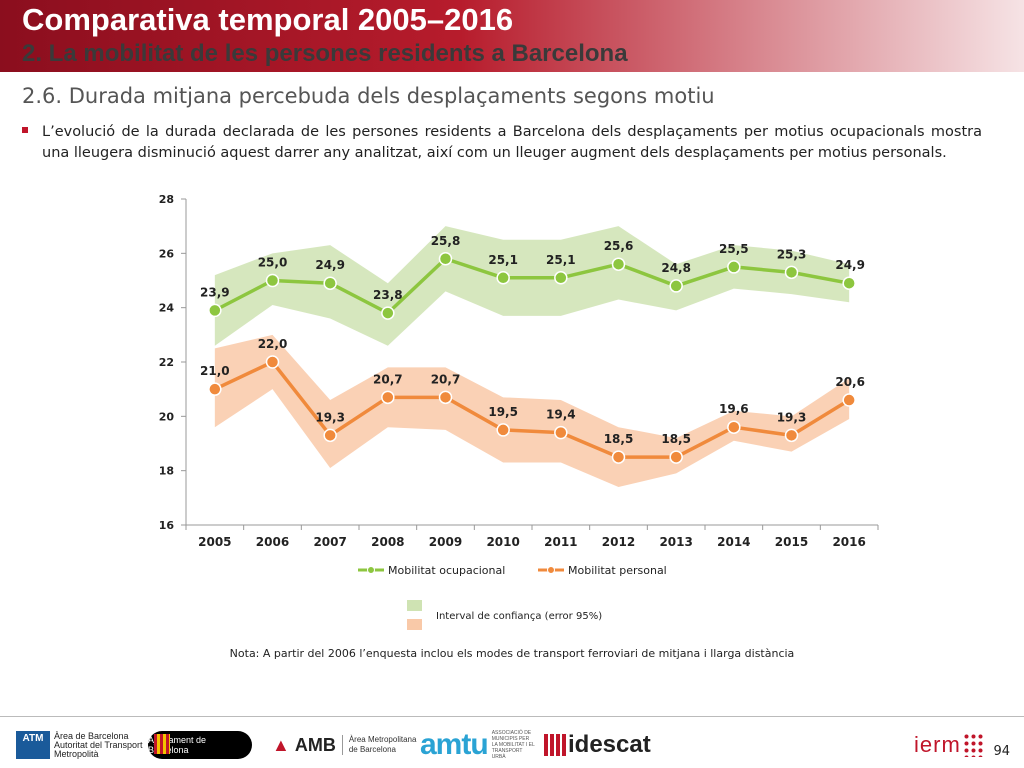 This screenshot has width=1024, height=768. Describe the element at coordinates (167, 525) in the screenshot. I see `y-tick-label-0: 16` at that location.